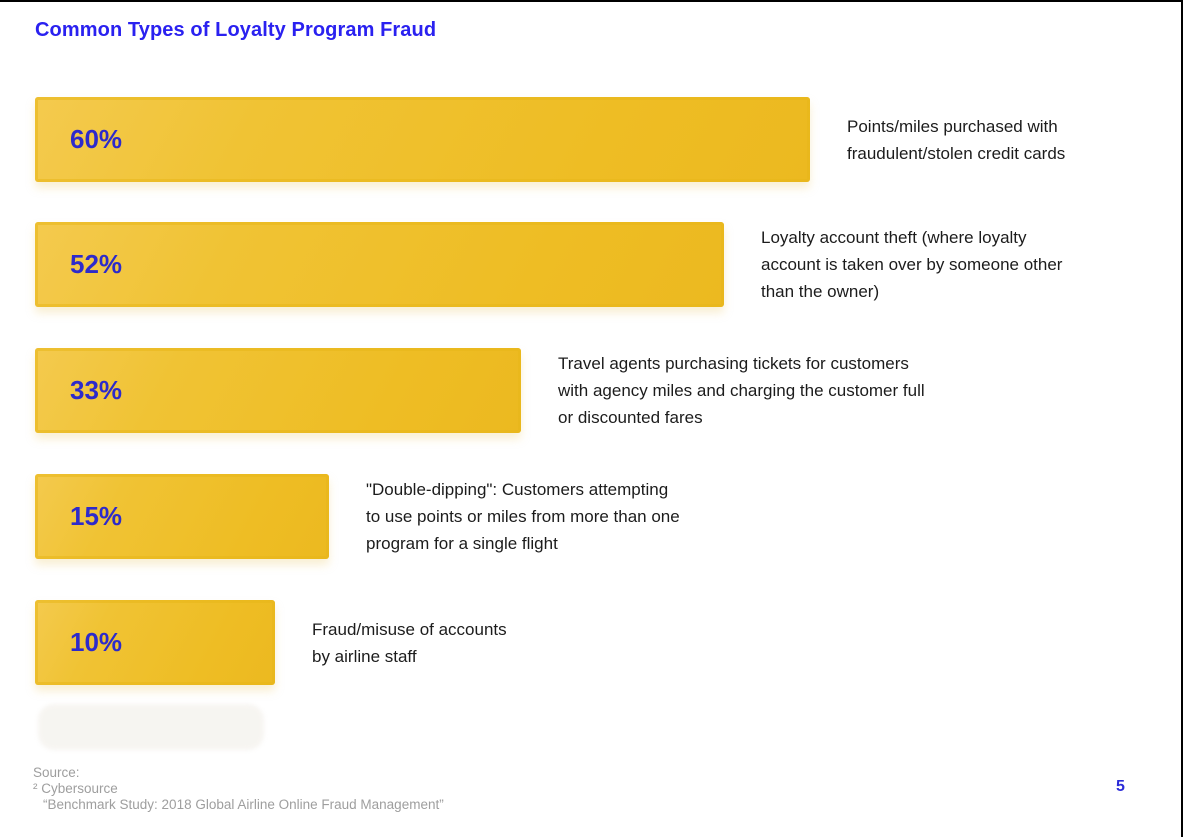 This screenshot has width=1183, height=837. What do you see at coordinates (96, 390) in the screenshot?
I see `bar-value-label: 33%` at bounding box center [96, 390].